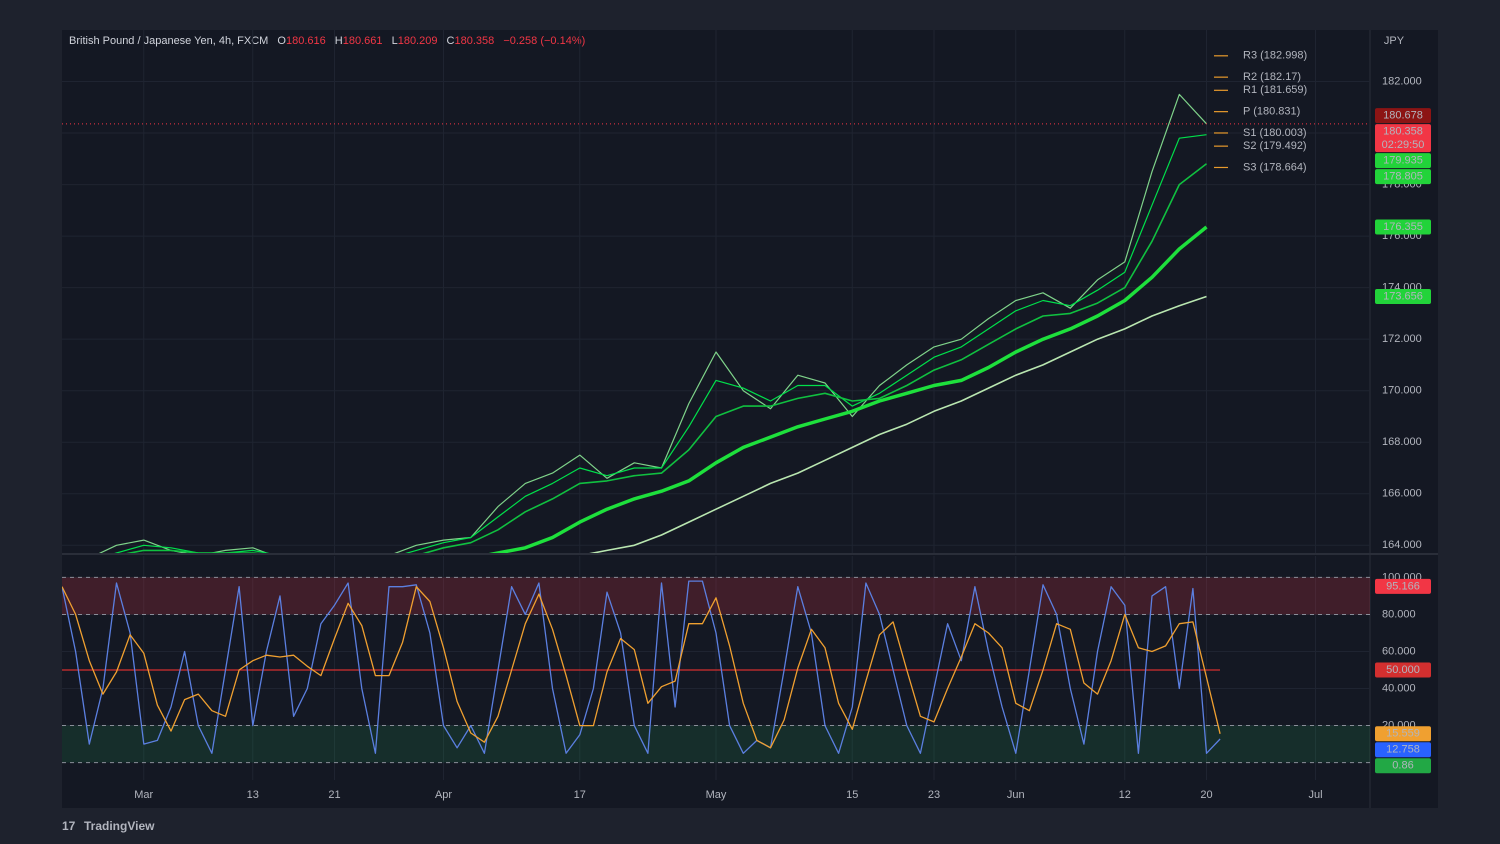  What do you see at coordinates (119, 826) in the screenshot?
I see `brand-logo: TradingView` at bounding box center [119, 826].